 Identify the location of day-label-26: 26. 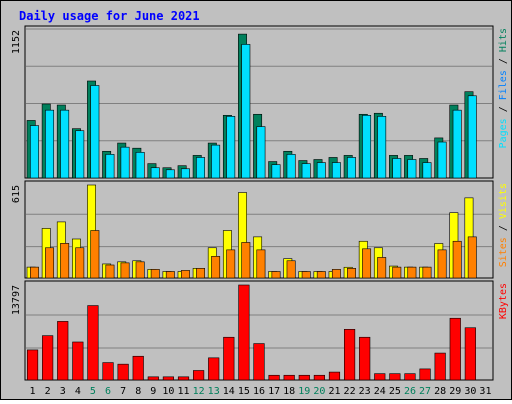
(410, 391).